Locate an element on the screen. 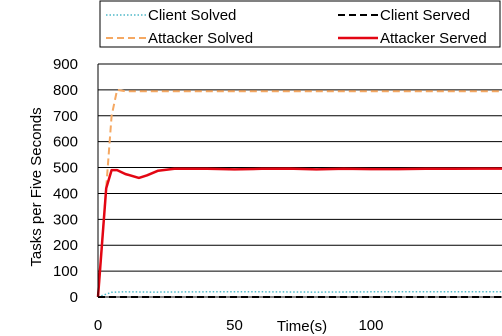 The image size is (502, 336). x-axis-title: Time(s) is located at coordinates (302, 326).